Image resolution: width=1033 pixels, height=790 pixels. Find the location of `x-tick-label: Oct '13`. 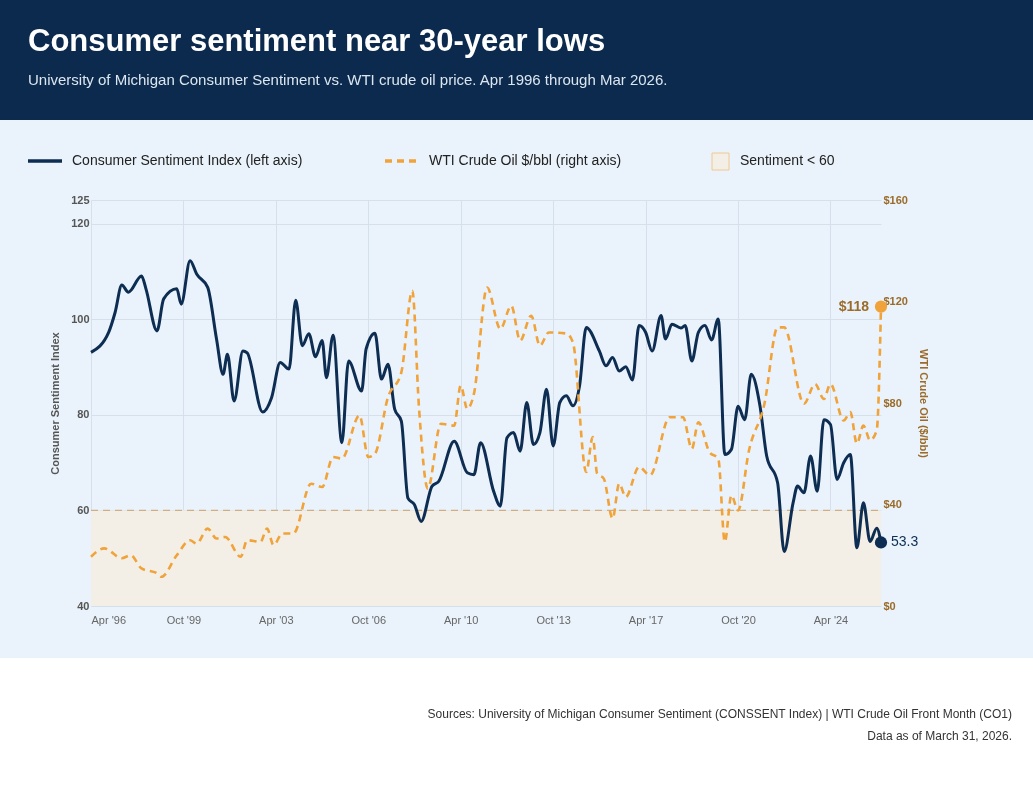

x-tick-label: Oct '13 is located at coordinates (553, 619).